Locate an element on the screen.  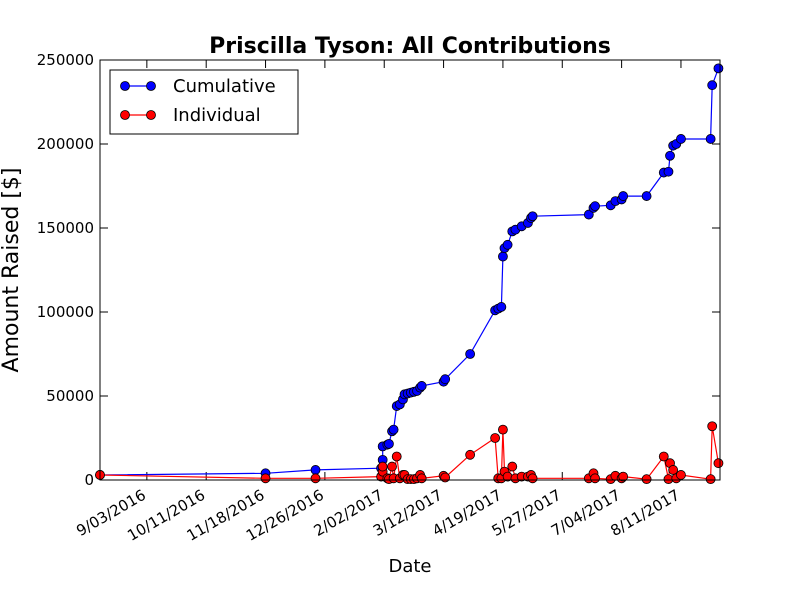
legend-label-individual: Individual is located at coordinates (217, 115).